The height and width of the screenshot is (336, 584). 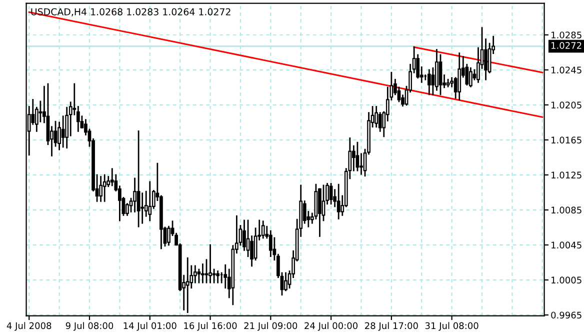 I want to click on x-tick-label: 4 Jul 2008, so click(x=29, y=326).